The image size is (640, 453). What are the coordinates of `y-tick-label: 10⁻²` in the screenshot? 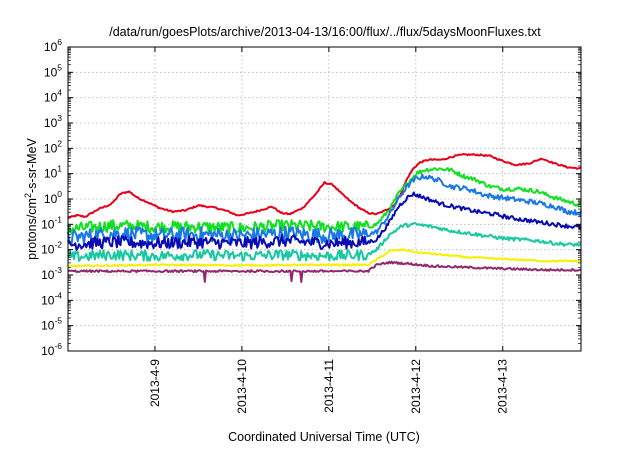 It's located at (51, 248).